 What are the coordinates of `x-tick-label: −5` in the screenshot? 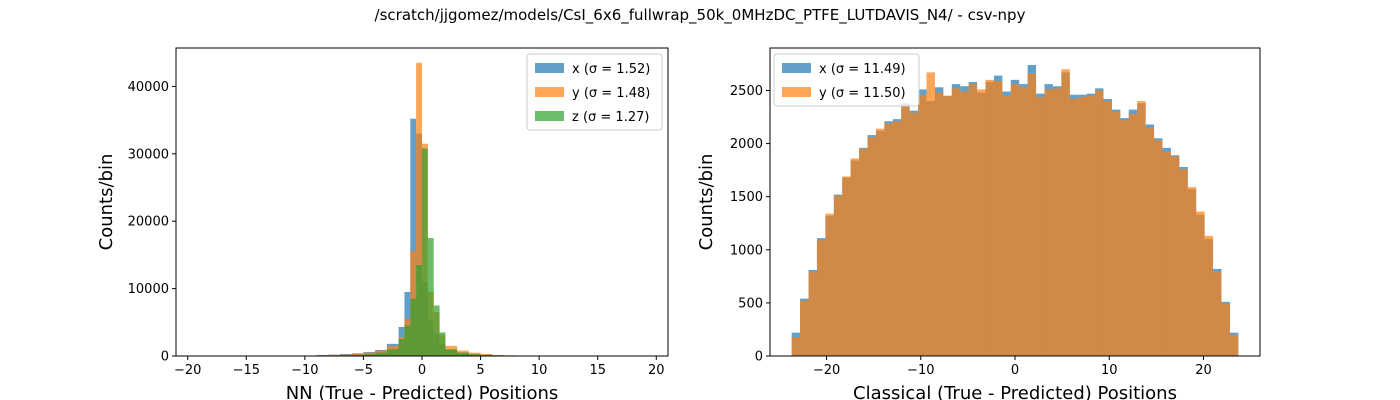 It's located at (363, 370).